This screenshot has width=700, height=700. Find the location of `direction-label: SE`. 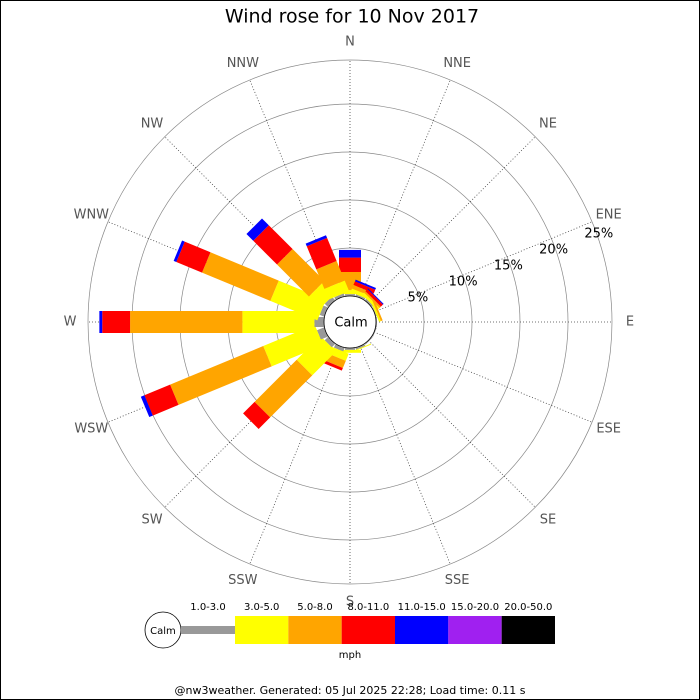

direction-label: SE is located at coordinates (548, 519).